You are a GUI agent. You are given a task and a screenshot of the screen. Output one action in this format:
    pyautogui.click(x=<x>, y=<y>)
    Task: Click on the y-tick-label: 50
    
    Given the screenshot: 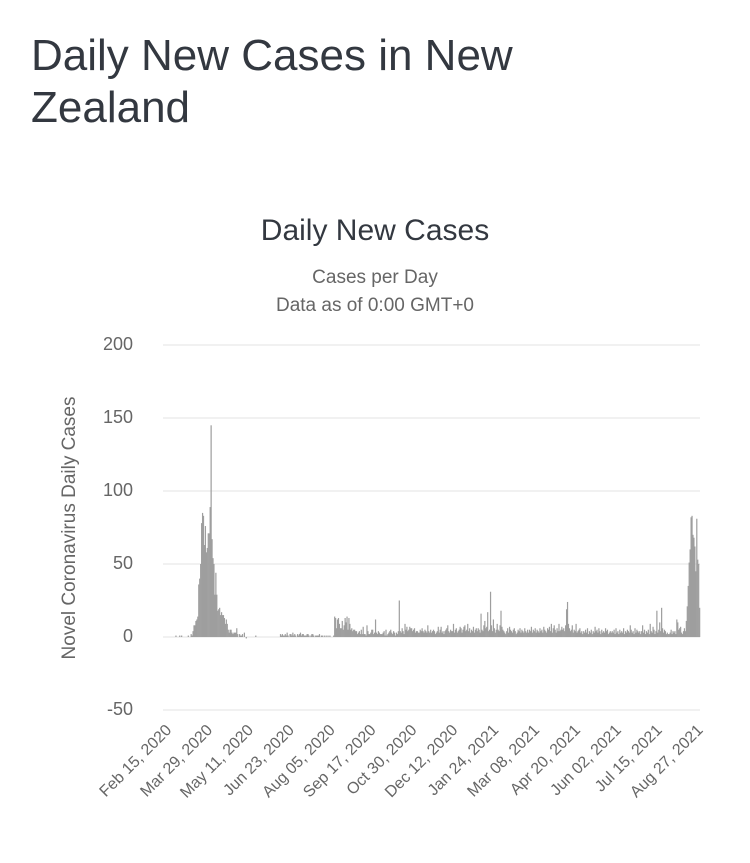 What is the action you would take?
    pyautogui.click(x=123, y=563)
    